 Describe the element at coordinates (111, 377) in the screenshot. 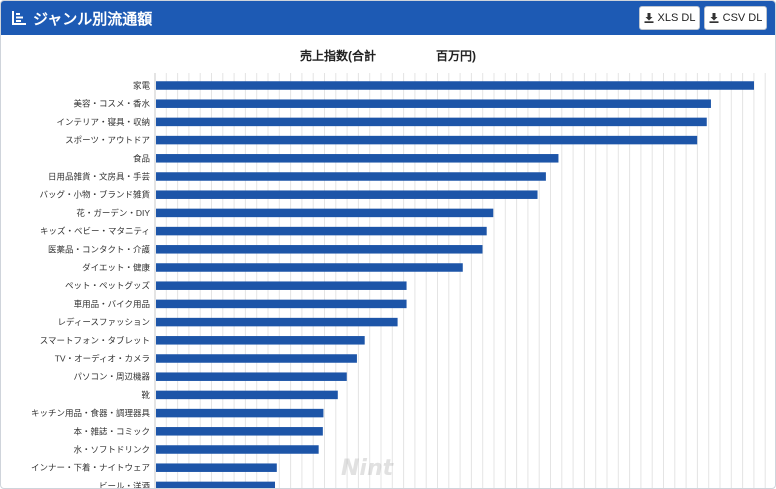

I see `category-label: パソコン・周辺機器` at that location.